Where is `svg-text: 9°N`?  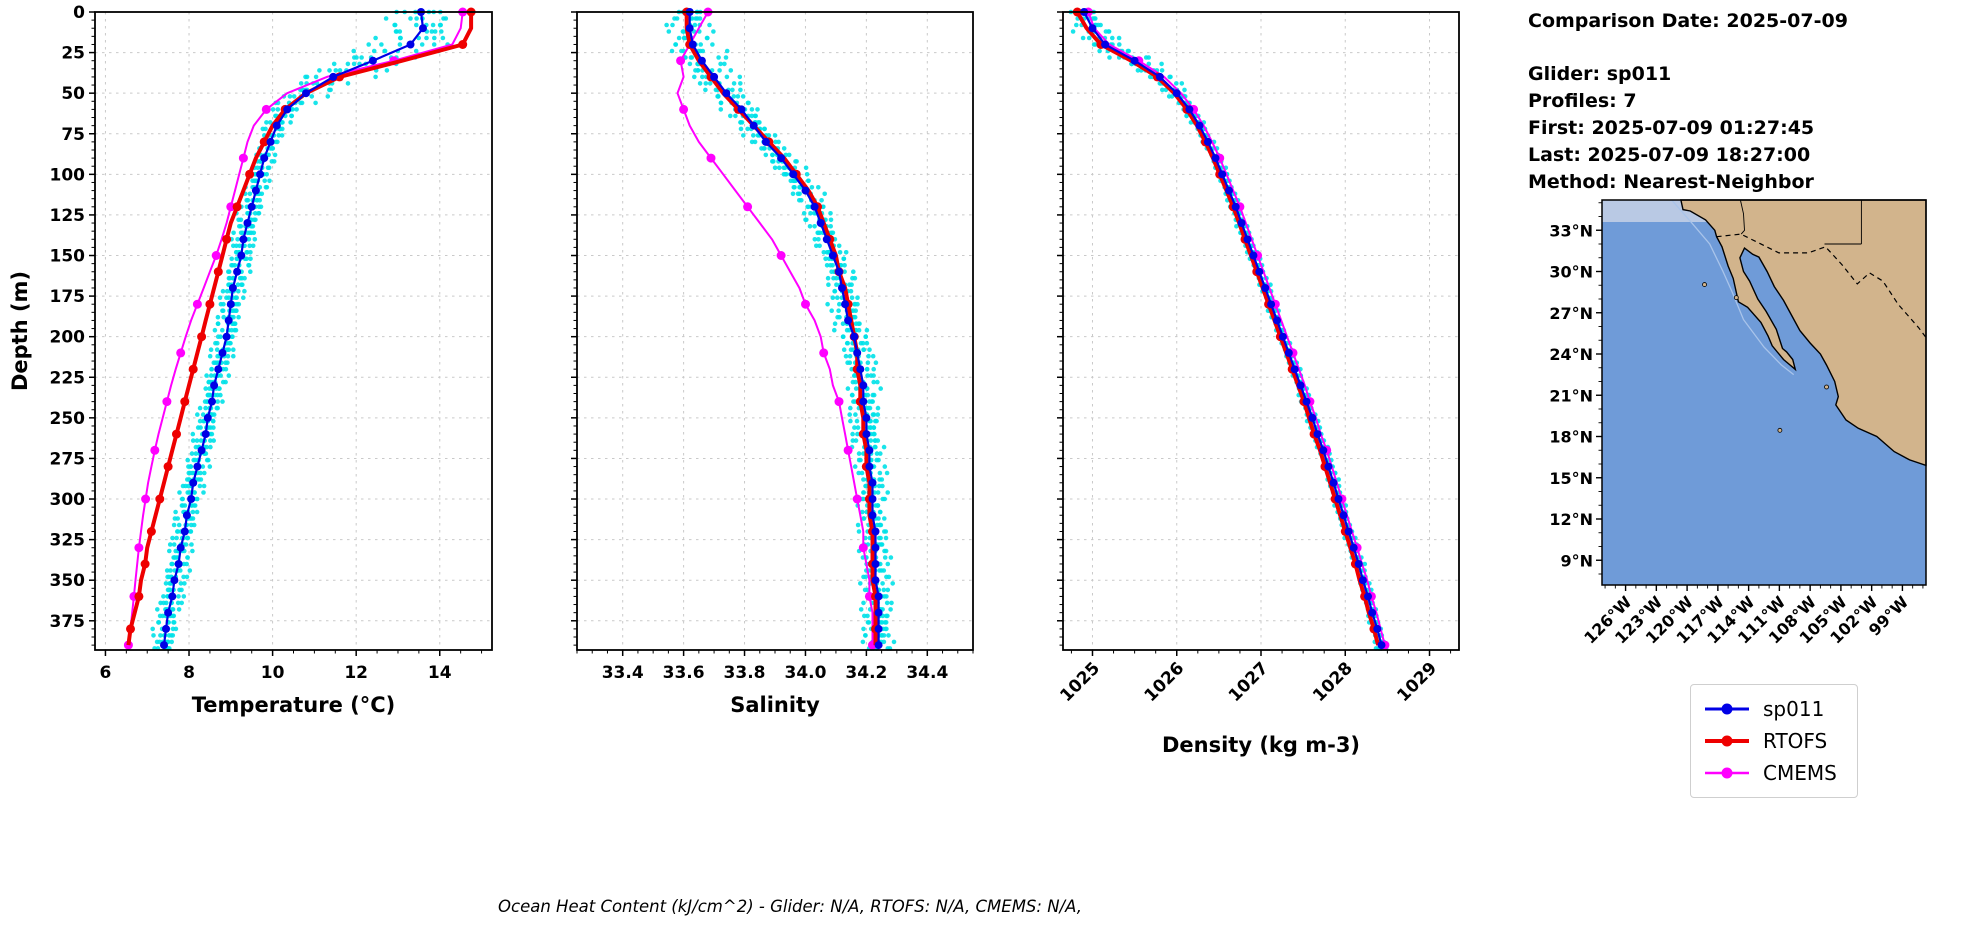 svg-text: 9°N is located at coordinates (1576, 560).